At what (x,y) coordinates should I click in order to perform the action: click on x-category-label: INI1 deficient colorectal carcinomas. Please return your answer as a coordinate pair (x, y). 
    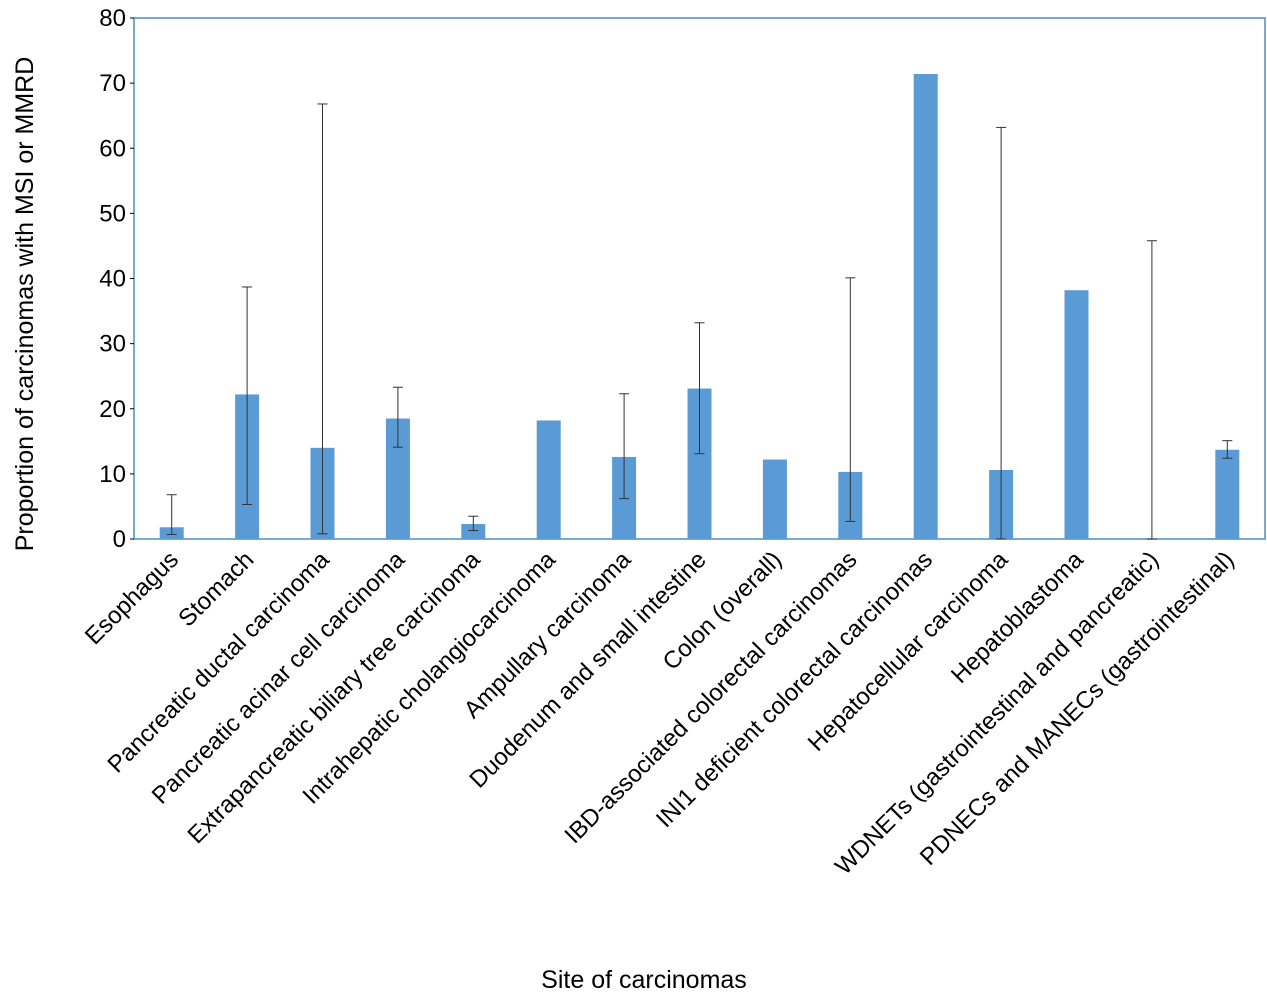
    Looking at the image, I should click on (794, 689).